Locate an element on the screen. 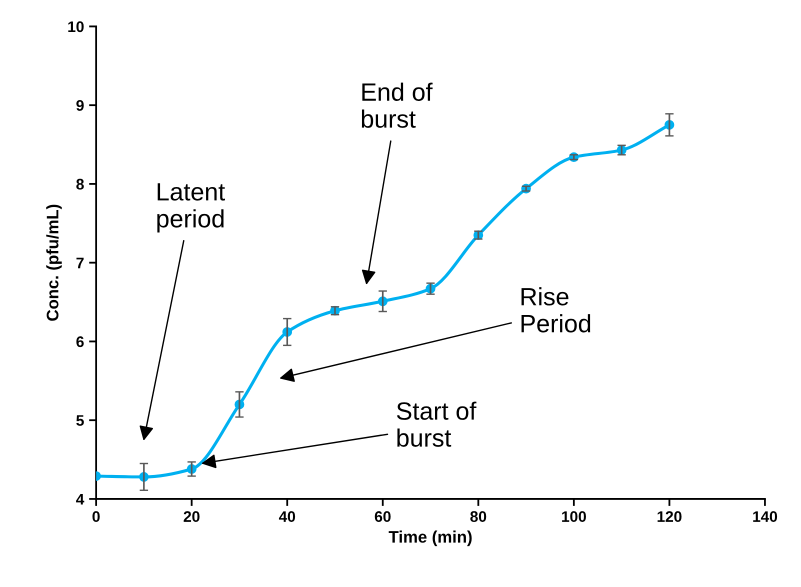  x-tick-label: 80 is located at coordinates (478, 516).